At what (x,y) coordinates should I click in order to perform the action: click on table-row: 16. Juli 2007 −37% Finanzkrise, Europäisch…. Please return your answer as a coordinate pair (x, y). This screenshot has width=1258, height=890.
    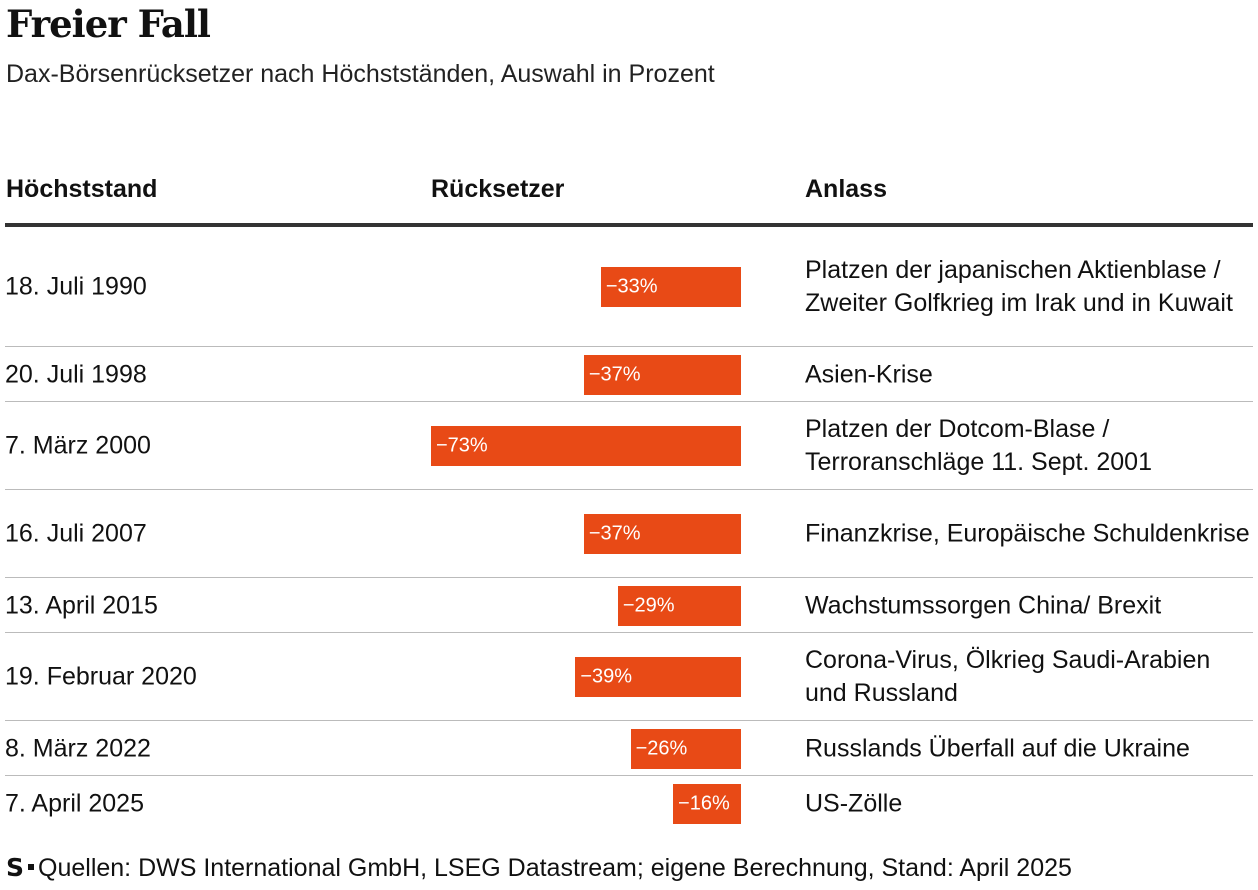
    Looking at the image, I should click on (629, 534).